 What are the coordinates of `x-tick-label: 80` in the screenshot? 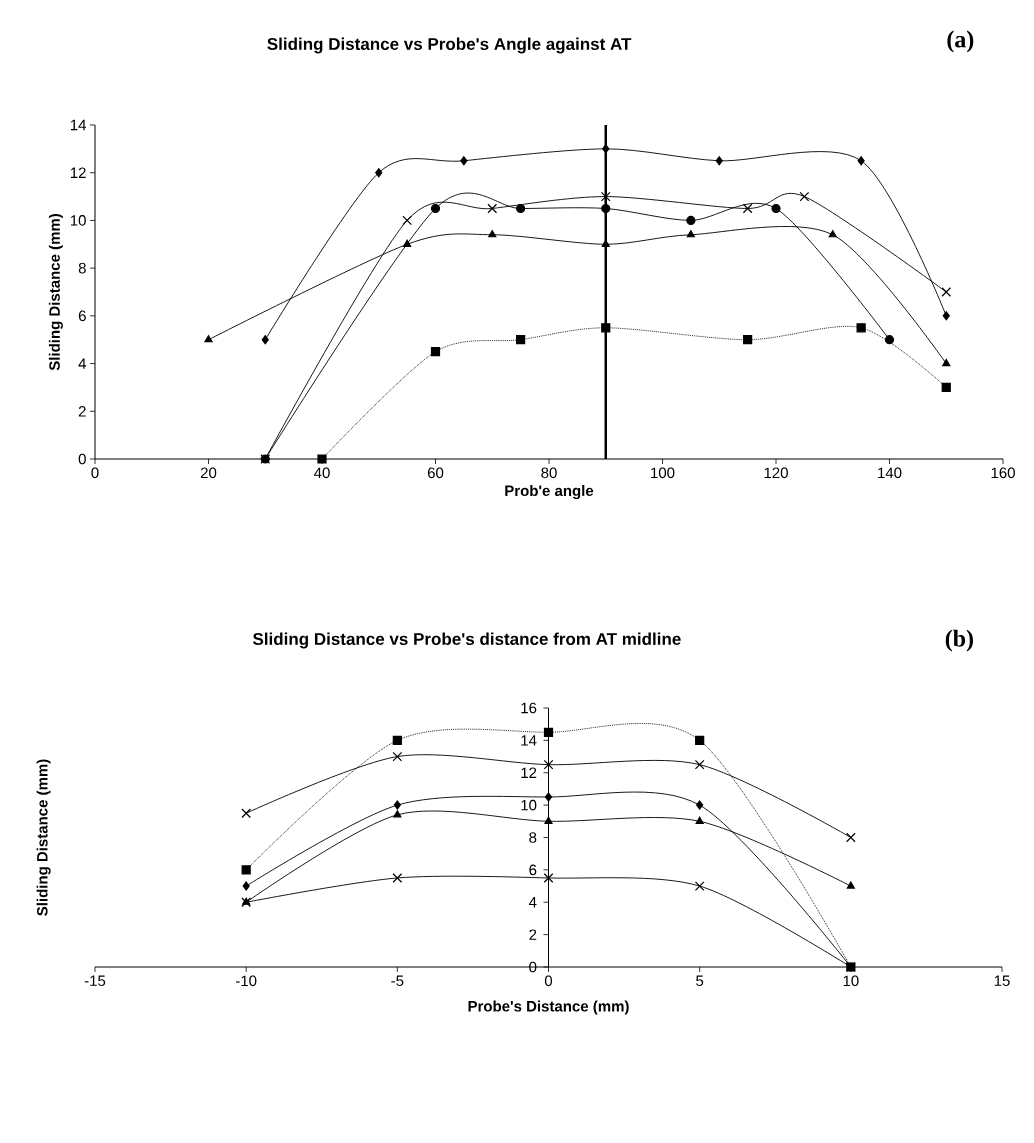 It's located at (549, 473).